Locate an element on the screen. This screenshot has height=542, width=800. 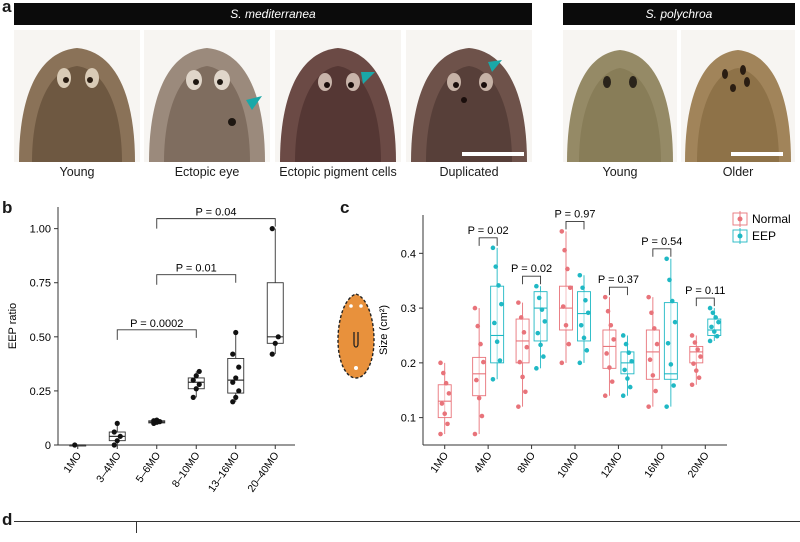
x-tick-label: 1MO is located at coordinates (439, 463).